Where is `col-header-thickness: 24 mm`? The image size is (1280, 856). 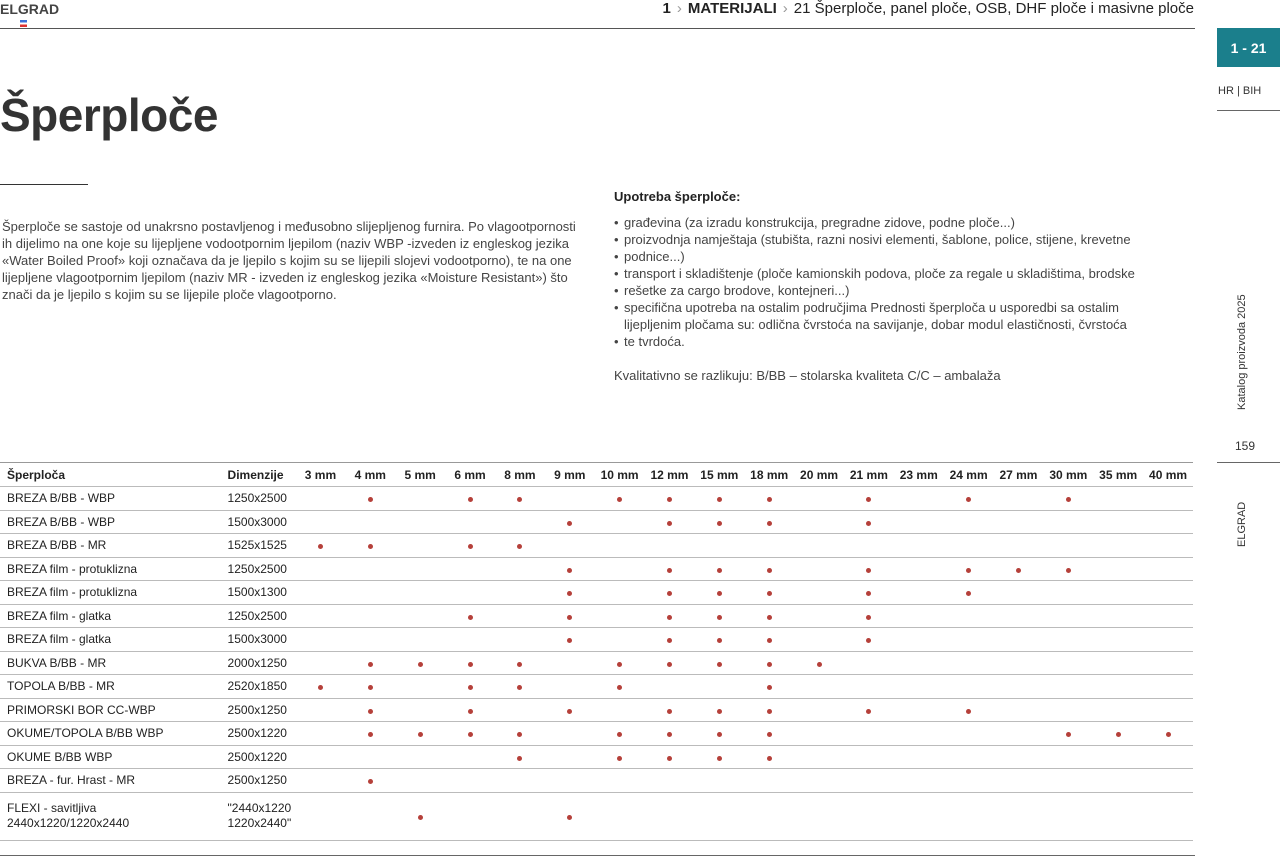
col-header-thickness: 24 mm is located at coordinates (968, 474).